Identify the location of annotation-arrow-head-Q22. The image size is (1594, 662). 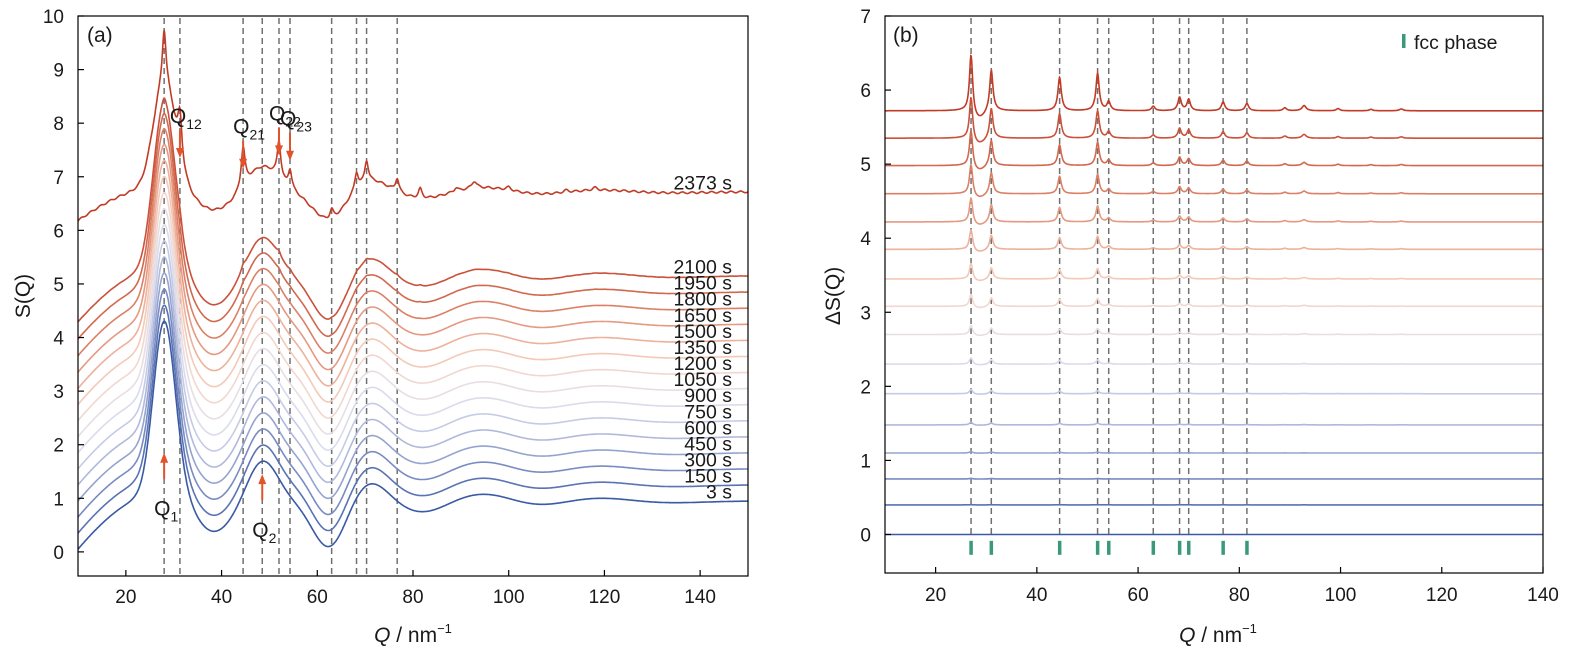
(279, 150).